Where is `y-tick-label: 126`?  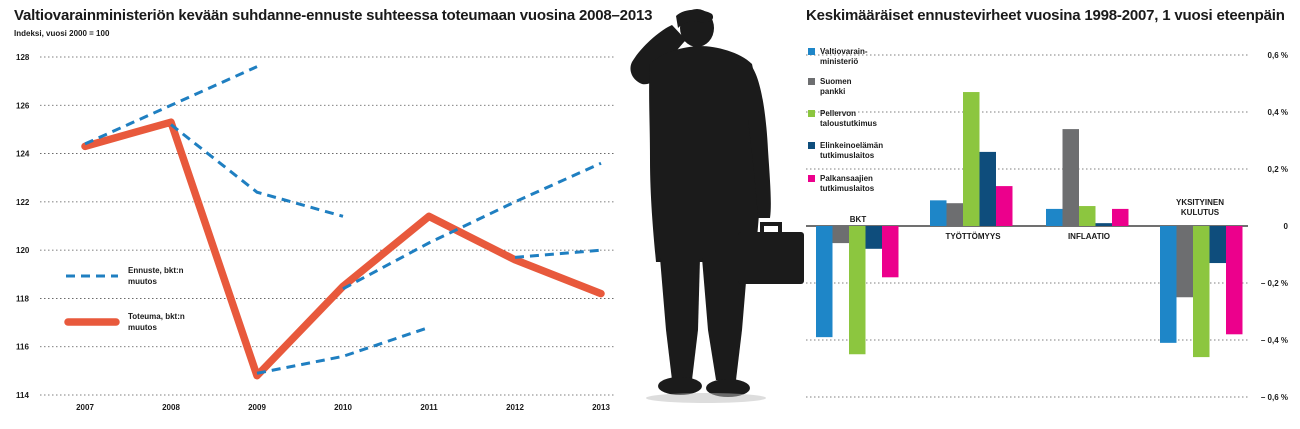
y-tick-label: 126 is located at coordinates (23, 105).